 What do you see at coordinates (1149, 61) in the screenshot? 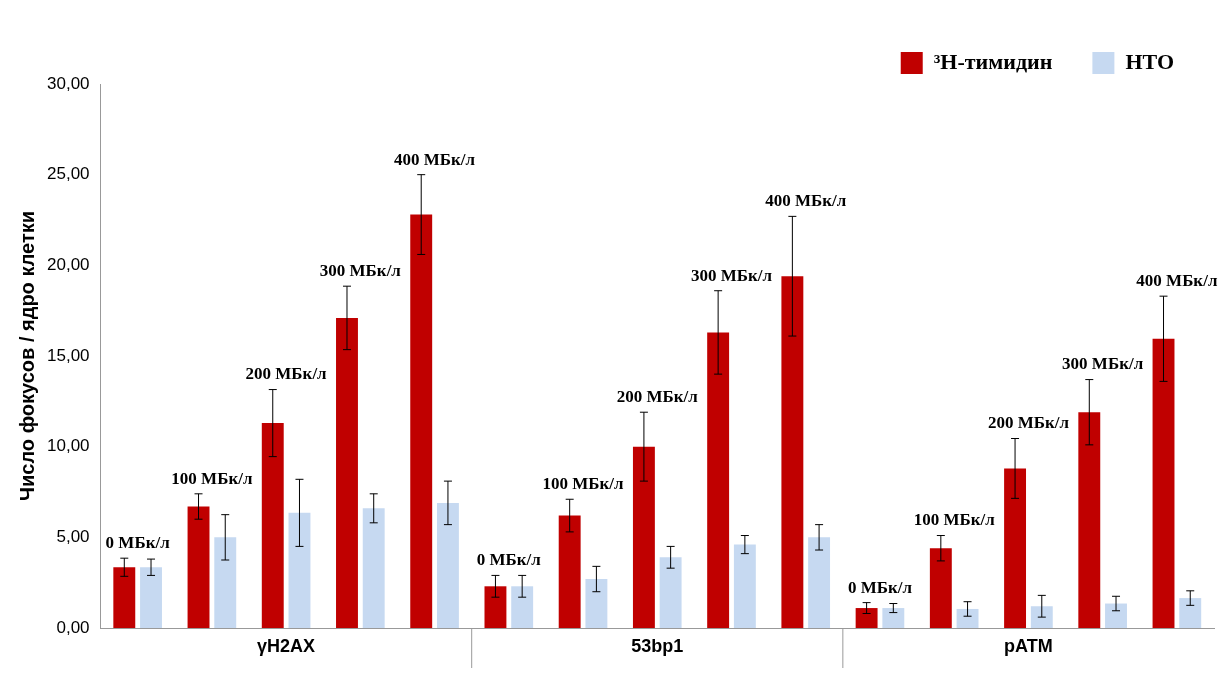
I see `legend-label: НТО` at bounding box center [1149, 61].